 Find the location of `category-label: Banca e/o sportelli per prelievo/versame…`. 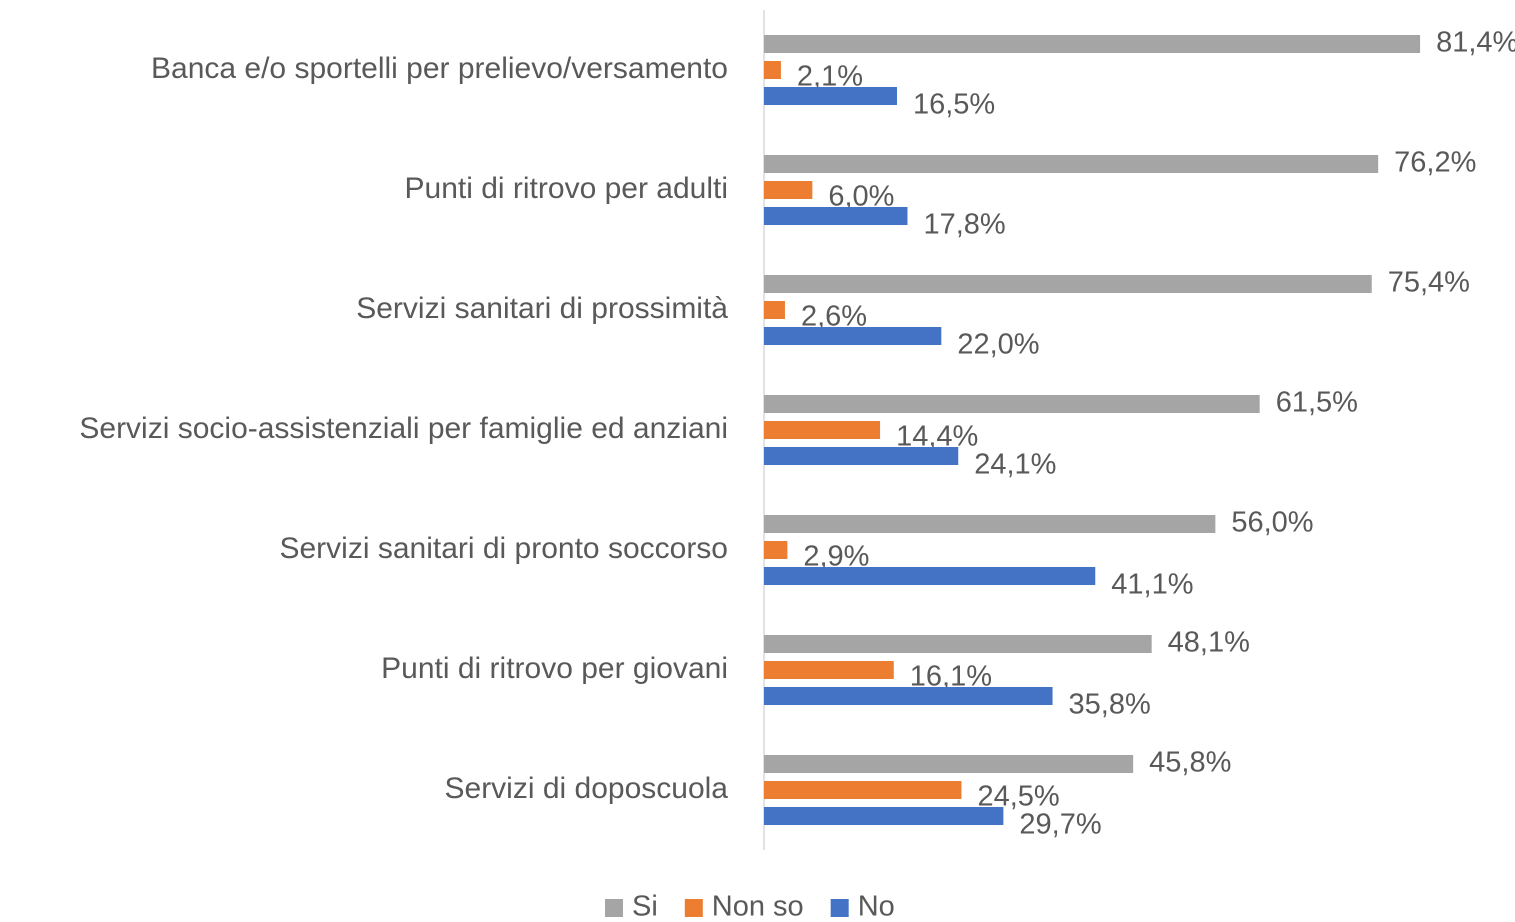

category-label: Banca e/o sportelli per prelievo/versame… is located at coordinates (439, 68).